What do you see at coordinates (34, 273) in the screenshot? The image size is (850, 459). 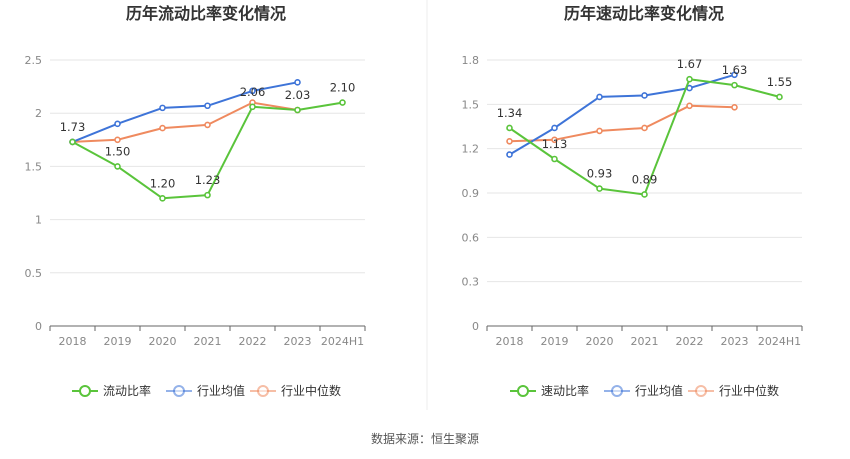 I see `current-ratio-y-tick-label: 0.5` at bounding box center [34, 273].